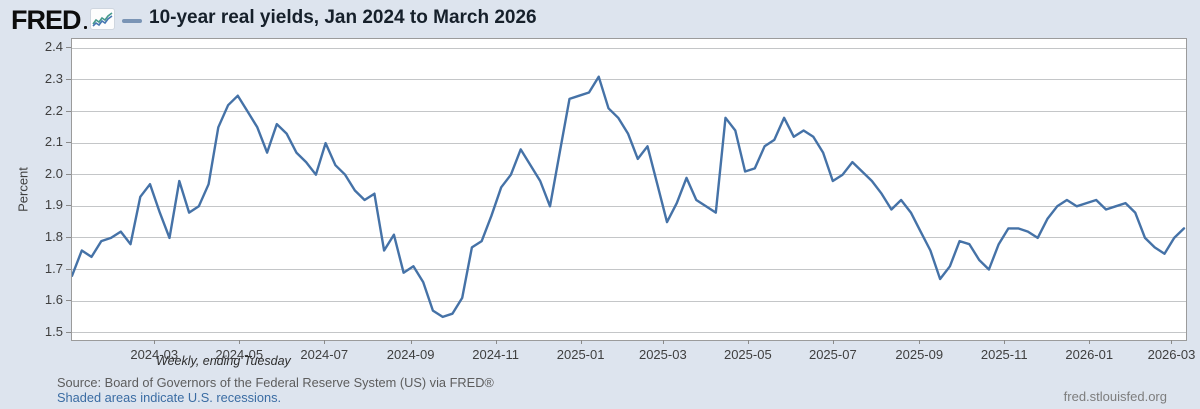  I want to click on y-axis-tick-label: 1.6, so click(53, 300).